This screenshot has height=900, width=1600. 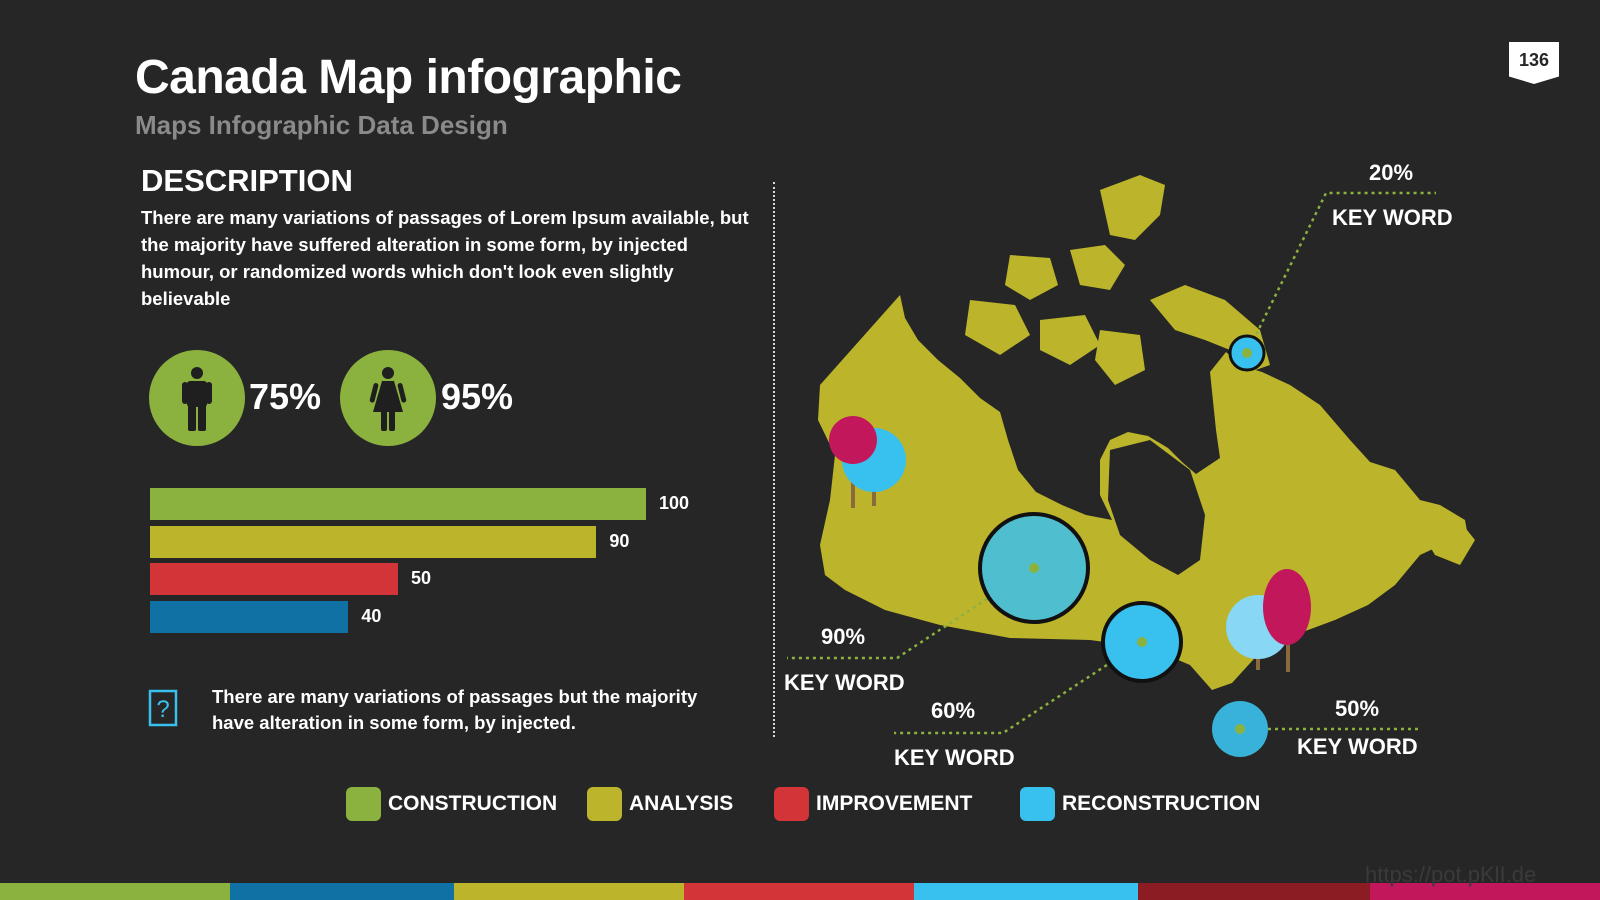 I want to click on female-stat-circle, so click(x=388, y=398).